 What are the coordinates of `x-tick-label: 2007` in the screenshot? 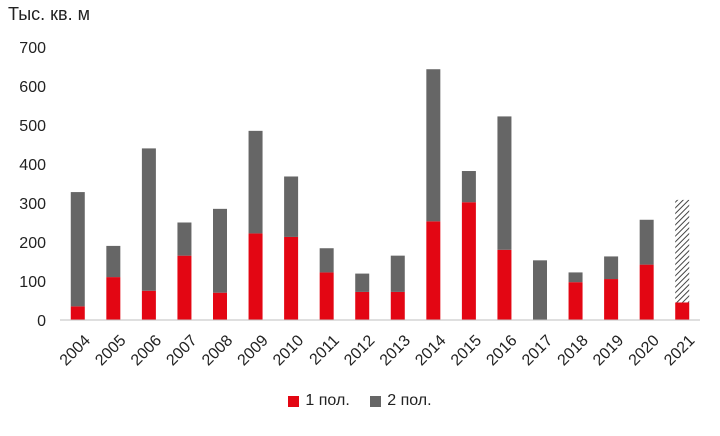 It's located at (181, 350).